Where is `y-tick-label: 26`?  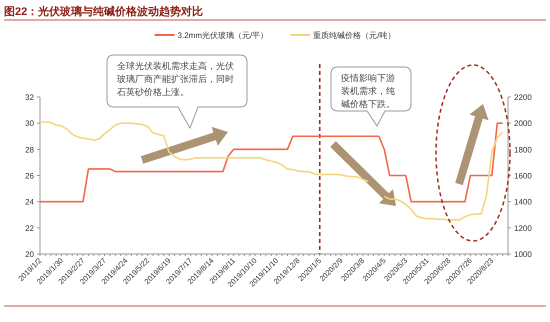
y-tick-label: 26 is located at coordinates (30, 176).